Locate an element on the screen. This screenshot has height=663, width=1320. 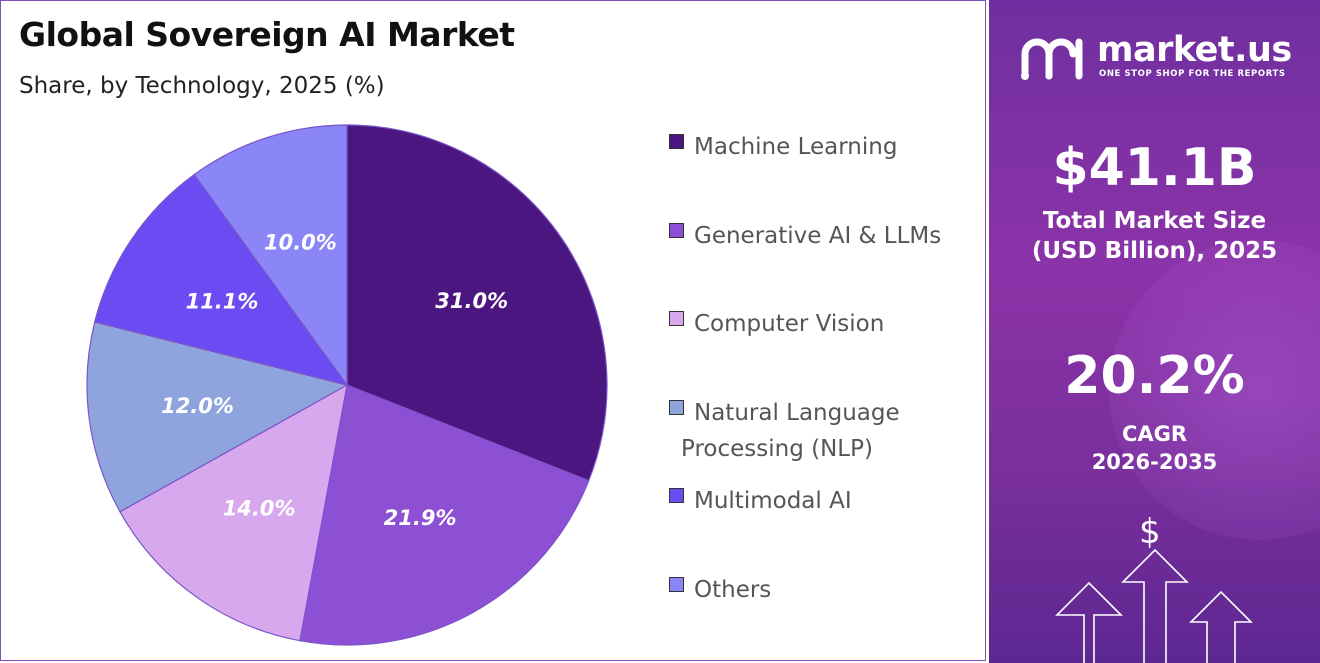
cagr-period: 2026-2035 is located at coordinates (1154, 462).